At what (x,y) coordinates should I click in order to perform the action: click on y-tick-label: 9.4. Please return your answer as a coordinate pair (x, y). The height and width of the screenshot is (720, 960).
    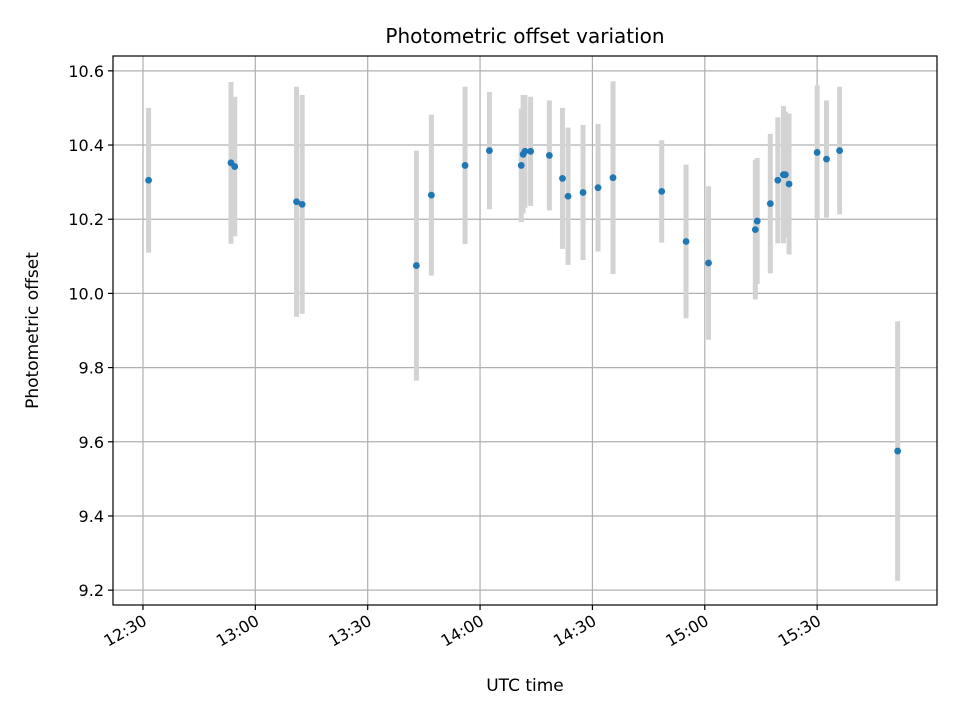
    Looking at the image, I should click on (91, 516).